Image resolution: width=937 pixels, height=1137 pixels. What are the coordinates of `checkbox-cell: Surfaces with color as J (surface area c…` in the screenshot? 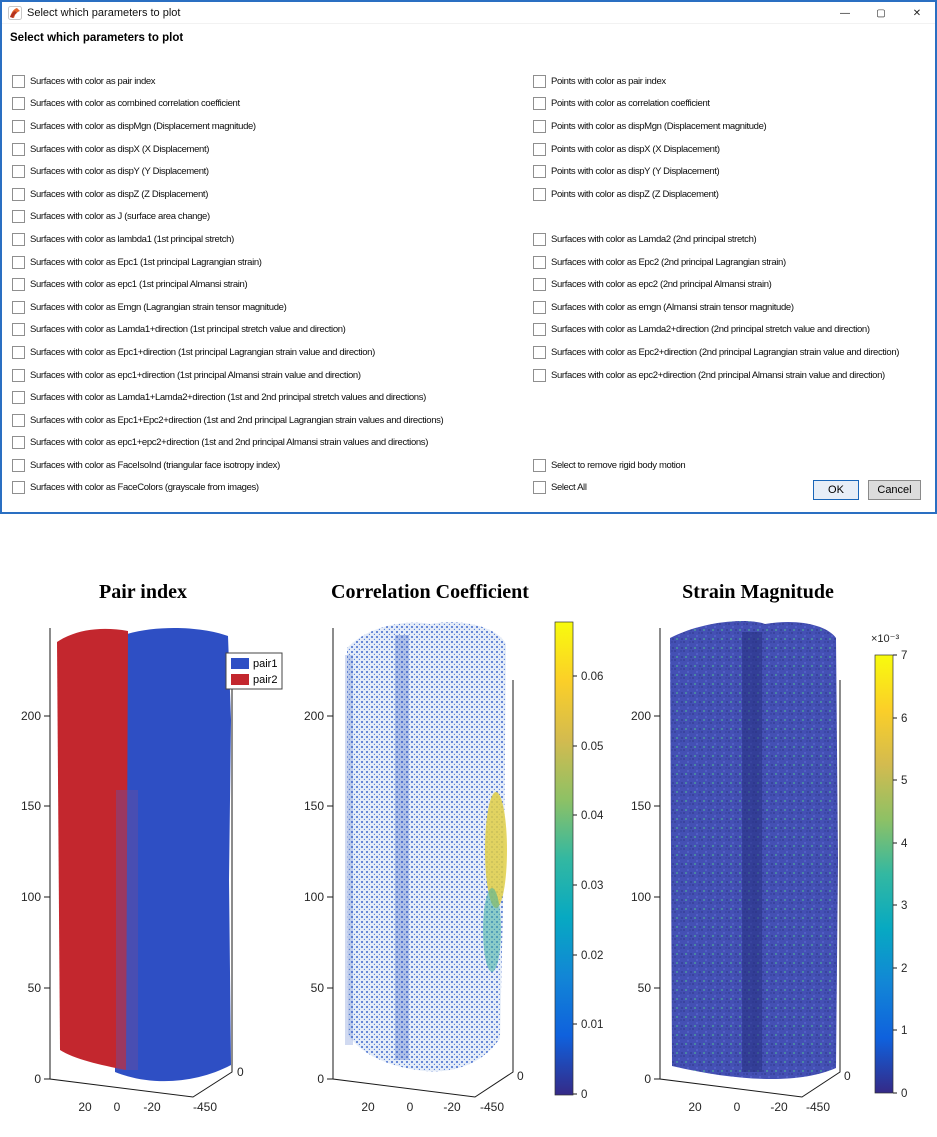 It's located at (272, 217).